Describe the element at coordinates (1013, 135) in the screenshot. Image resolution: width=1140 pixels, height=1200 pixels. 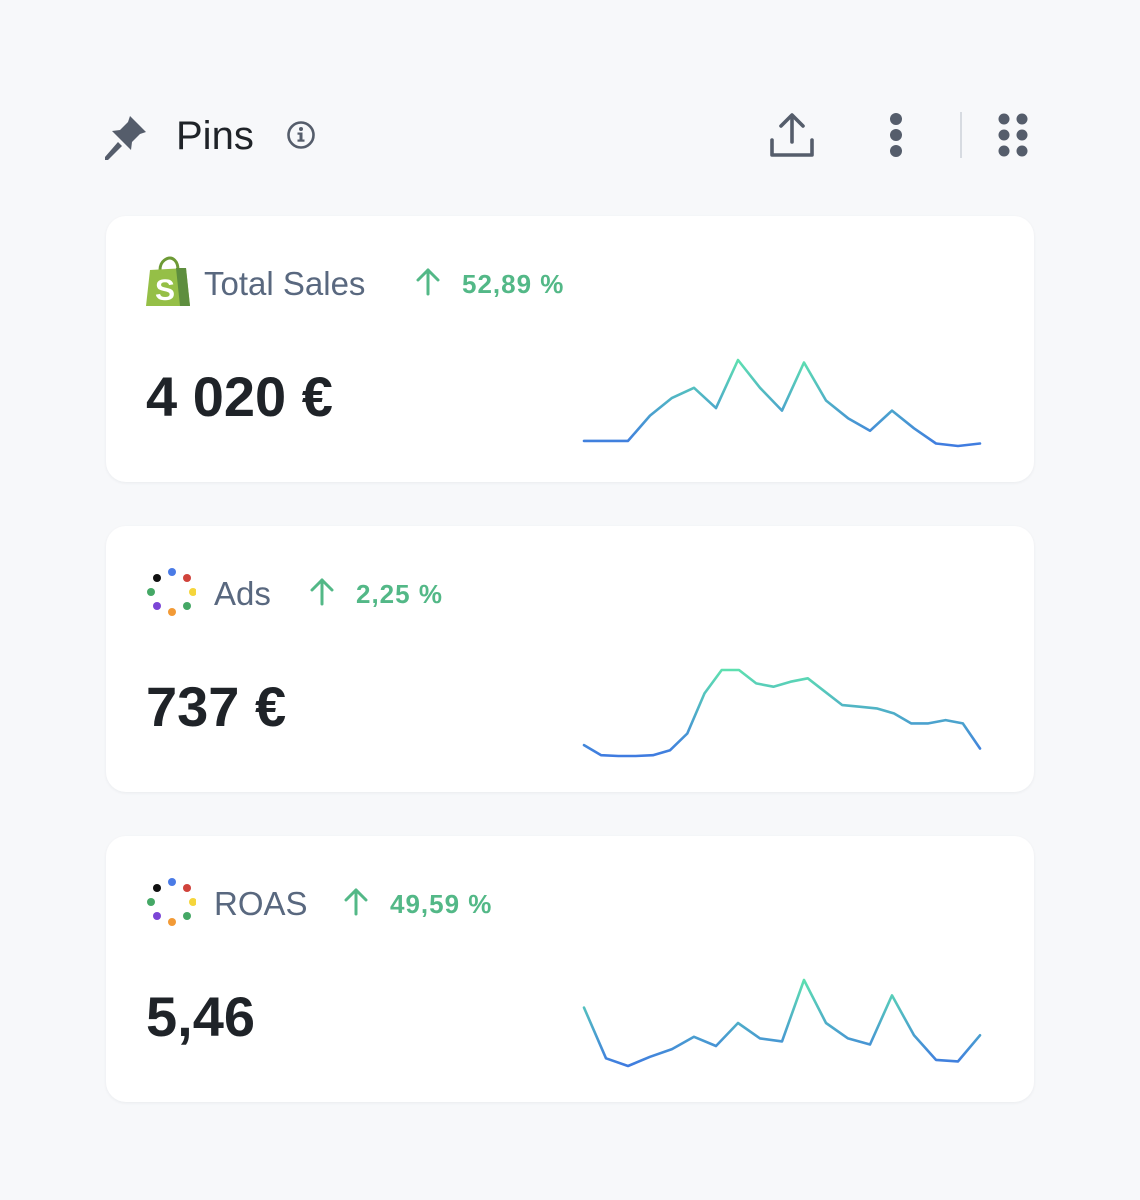
I see `drag-grid-icon` at that location.